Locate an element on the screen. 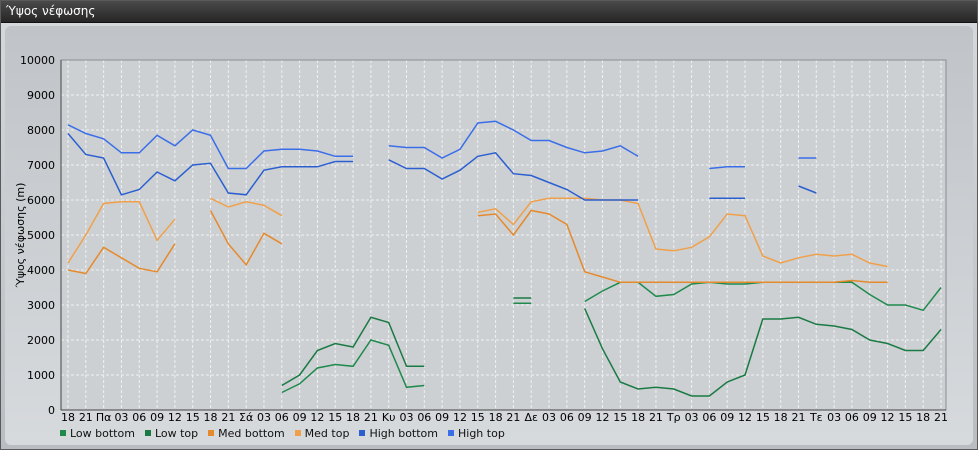  y-tick-label: 6000 is located at coordinates (41, 200).